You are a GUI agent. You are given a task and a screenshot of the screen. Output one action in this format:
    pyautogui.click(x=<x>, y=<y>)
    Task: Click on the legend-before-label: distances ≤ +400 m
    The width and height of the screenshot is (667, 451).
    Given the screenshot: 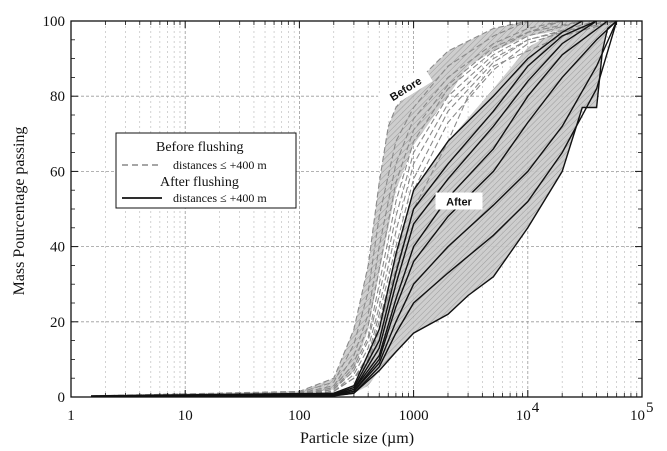 What is the action you would take?
    pyautogui.click(x=220, y=165)
    